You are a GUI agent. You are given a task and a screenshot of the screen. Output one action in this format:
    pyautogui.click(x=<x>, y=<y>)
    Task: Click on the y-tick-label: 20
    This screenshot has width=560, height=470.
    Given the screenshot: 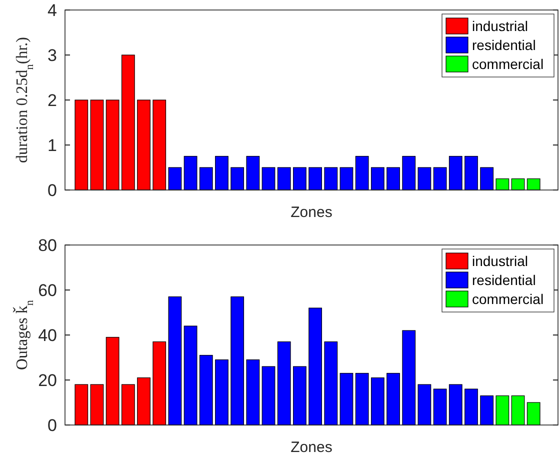 What is the action you would take?
    pyautogui.click(x=47, y=380)
    